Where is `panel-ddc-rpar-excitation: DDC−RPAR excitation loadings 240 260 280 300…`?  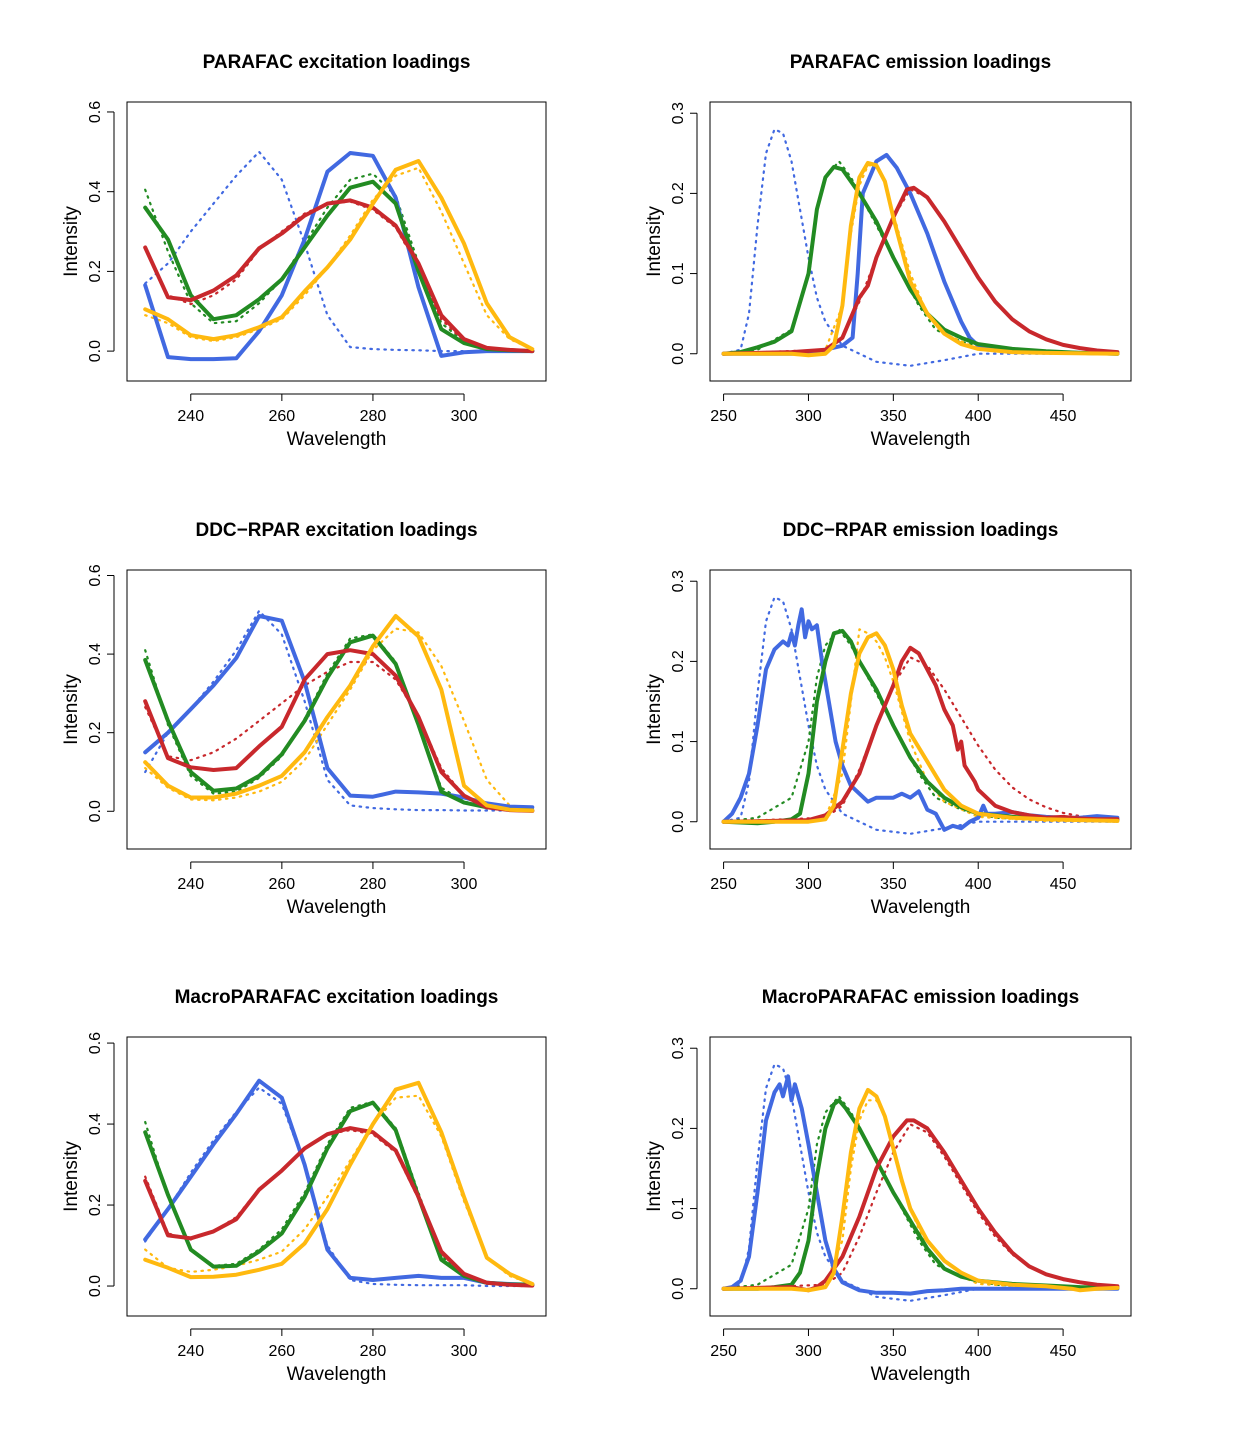 panel-ddc-rpar-excitation: DDC−RPAR excitation loadings 240 260 280 300… is located at coordinates (304, 719).